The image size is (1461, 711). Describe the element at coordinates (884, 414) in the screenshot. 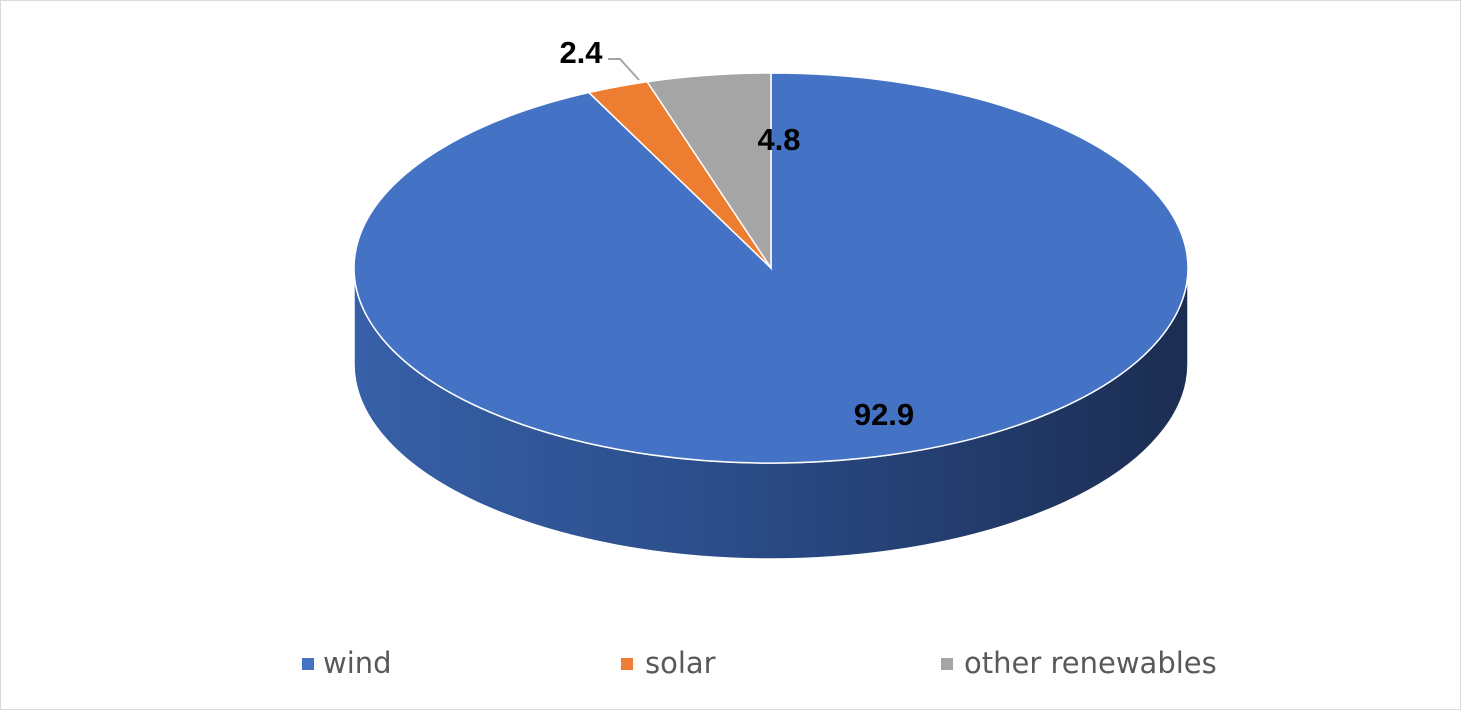

I see `data-label-wind: 92.9` at that location.